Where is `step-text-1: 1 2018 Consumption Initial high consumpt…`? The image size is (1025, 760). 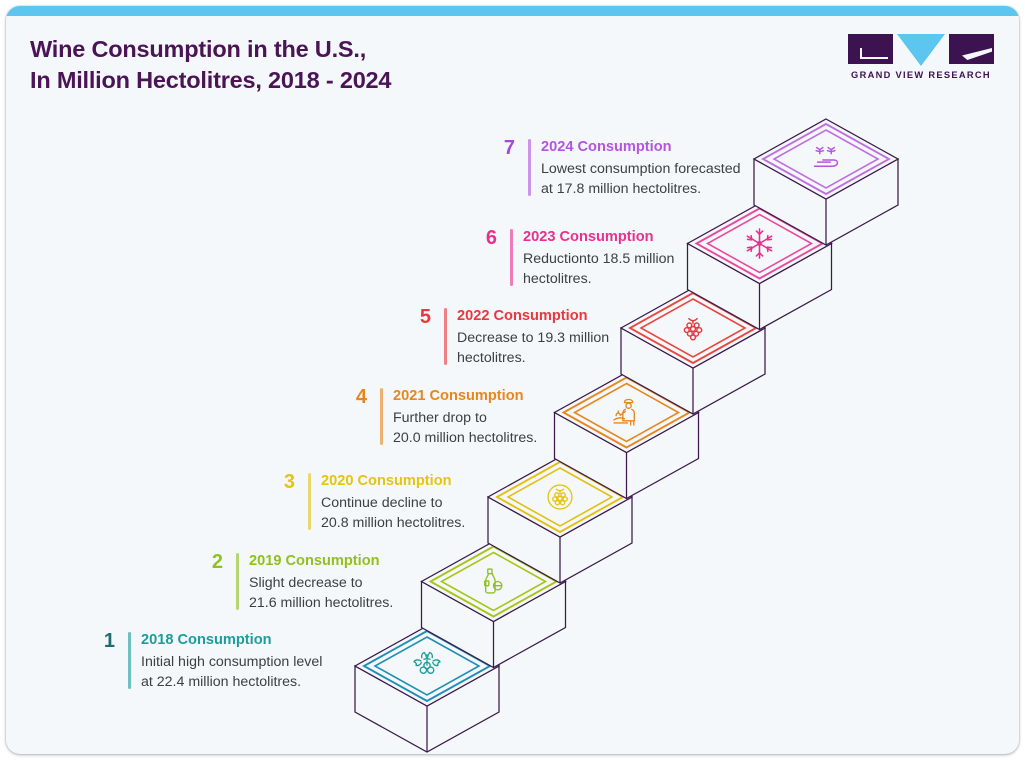
step-text-1: 1 2018 Consumption Initial high consumpt… is located at coordinates (236, 661).